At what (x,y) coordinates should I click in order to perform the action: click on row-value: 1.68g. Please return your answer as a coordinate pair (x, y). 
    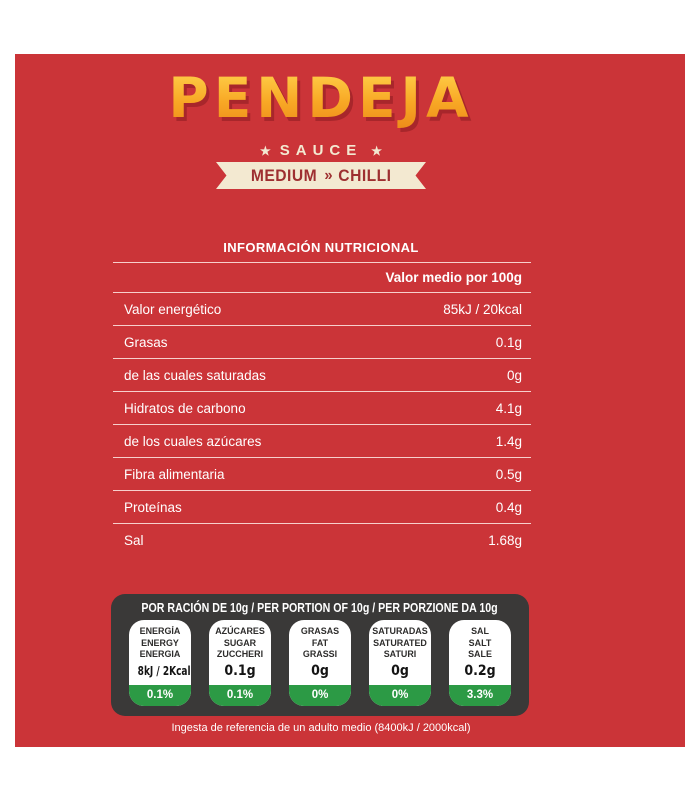
    Looking at the image, I should click on (505, 540).